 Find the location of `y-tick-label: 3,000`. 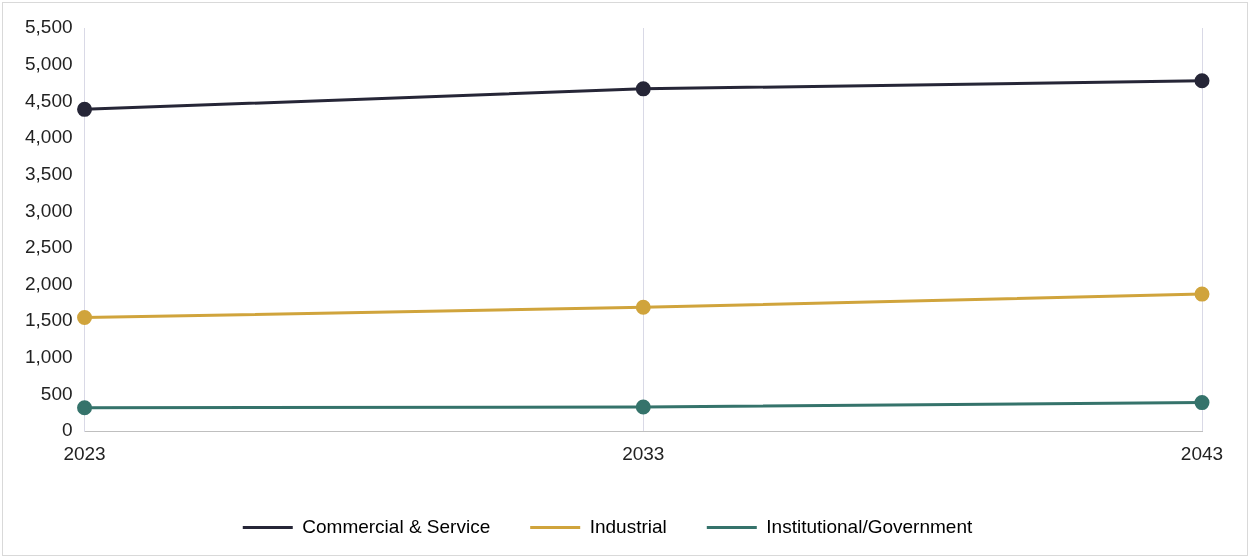

y-tick-label: 3,000 is located at coordinates (49, 210).